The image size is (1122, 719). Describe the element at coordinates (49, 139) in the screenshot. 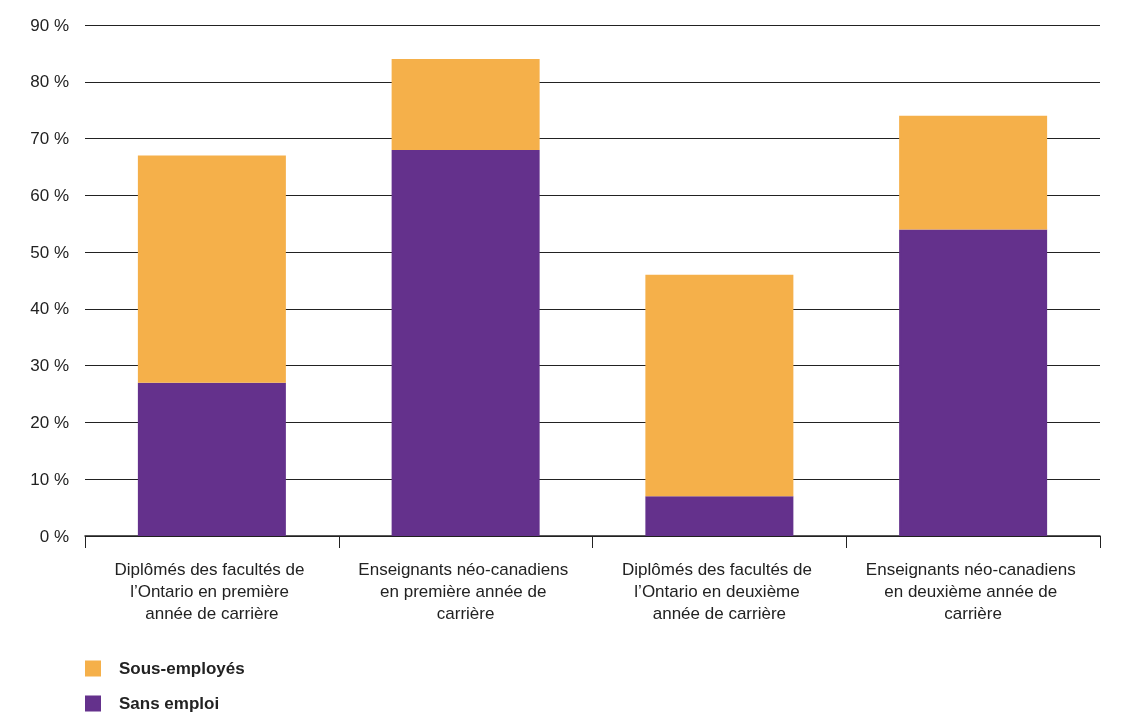

I see `y-tick-label: 70 %` at that location.